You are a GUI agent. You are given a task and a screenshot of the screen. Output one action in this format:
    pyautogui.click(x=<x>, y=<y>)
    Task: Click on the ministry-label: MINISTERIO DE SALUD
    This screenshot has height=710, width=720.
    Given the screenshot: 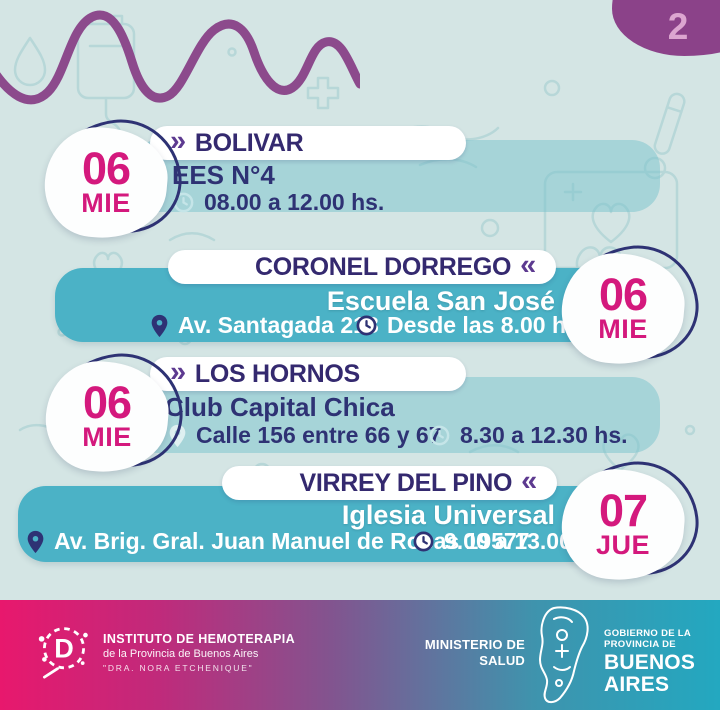 What is the action you would take?
    pyautogui.click(x=474, y=653)
    